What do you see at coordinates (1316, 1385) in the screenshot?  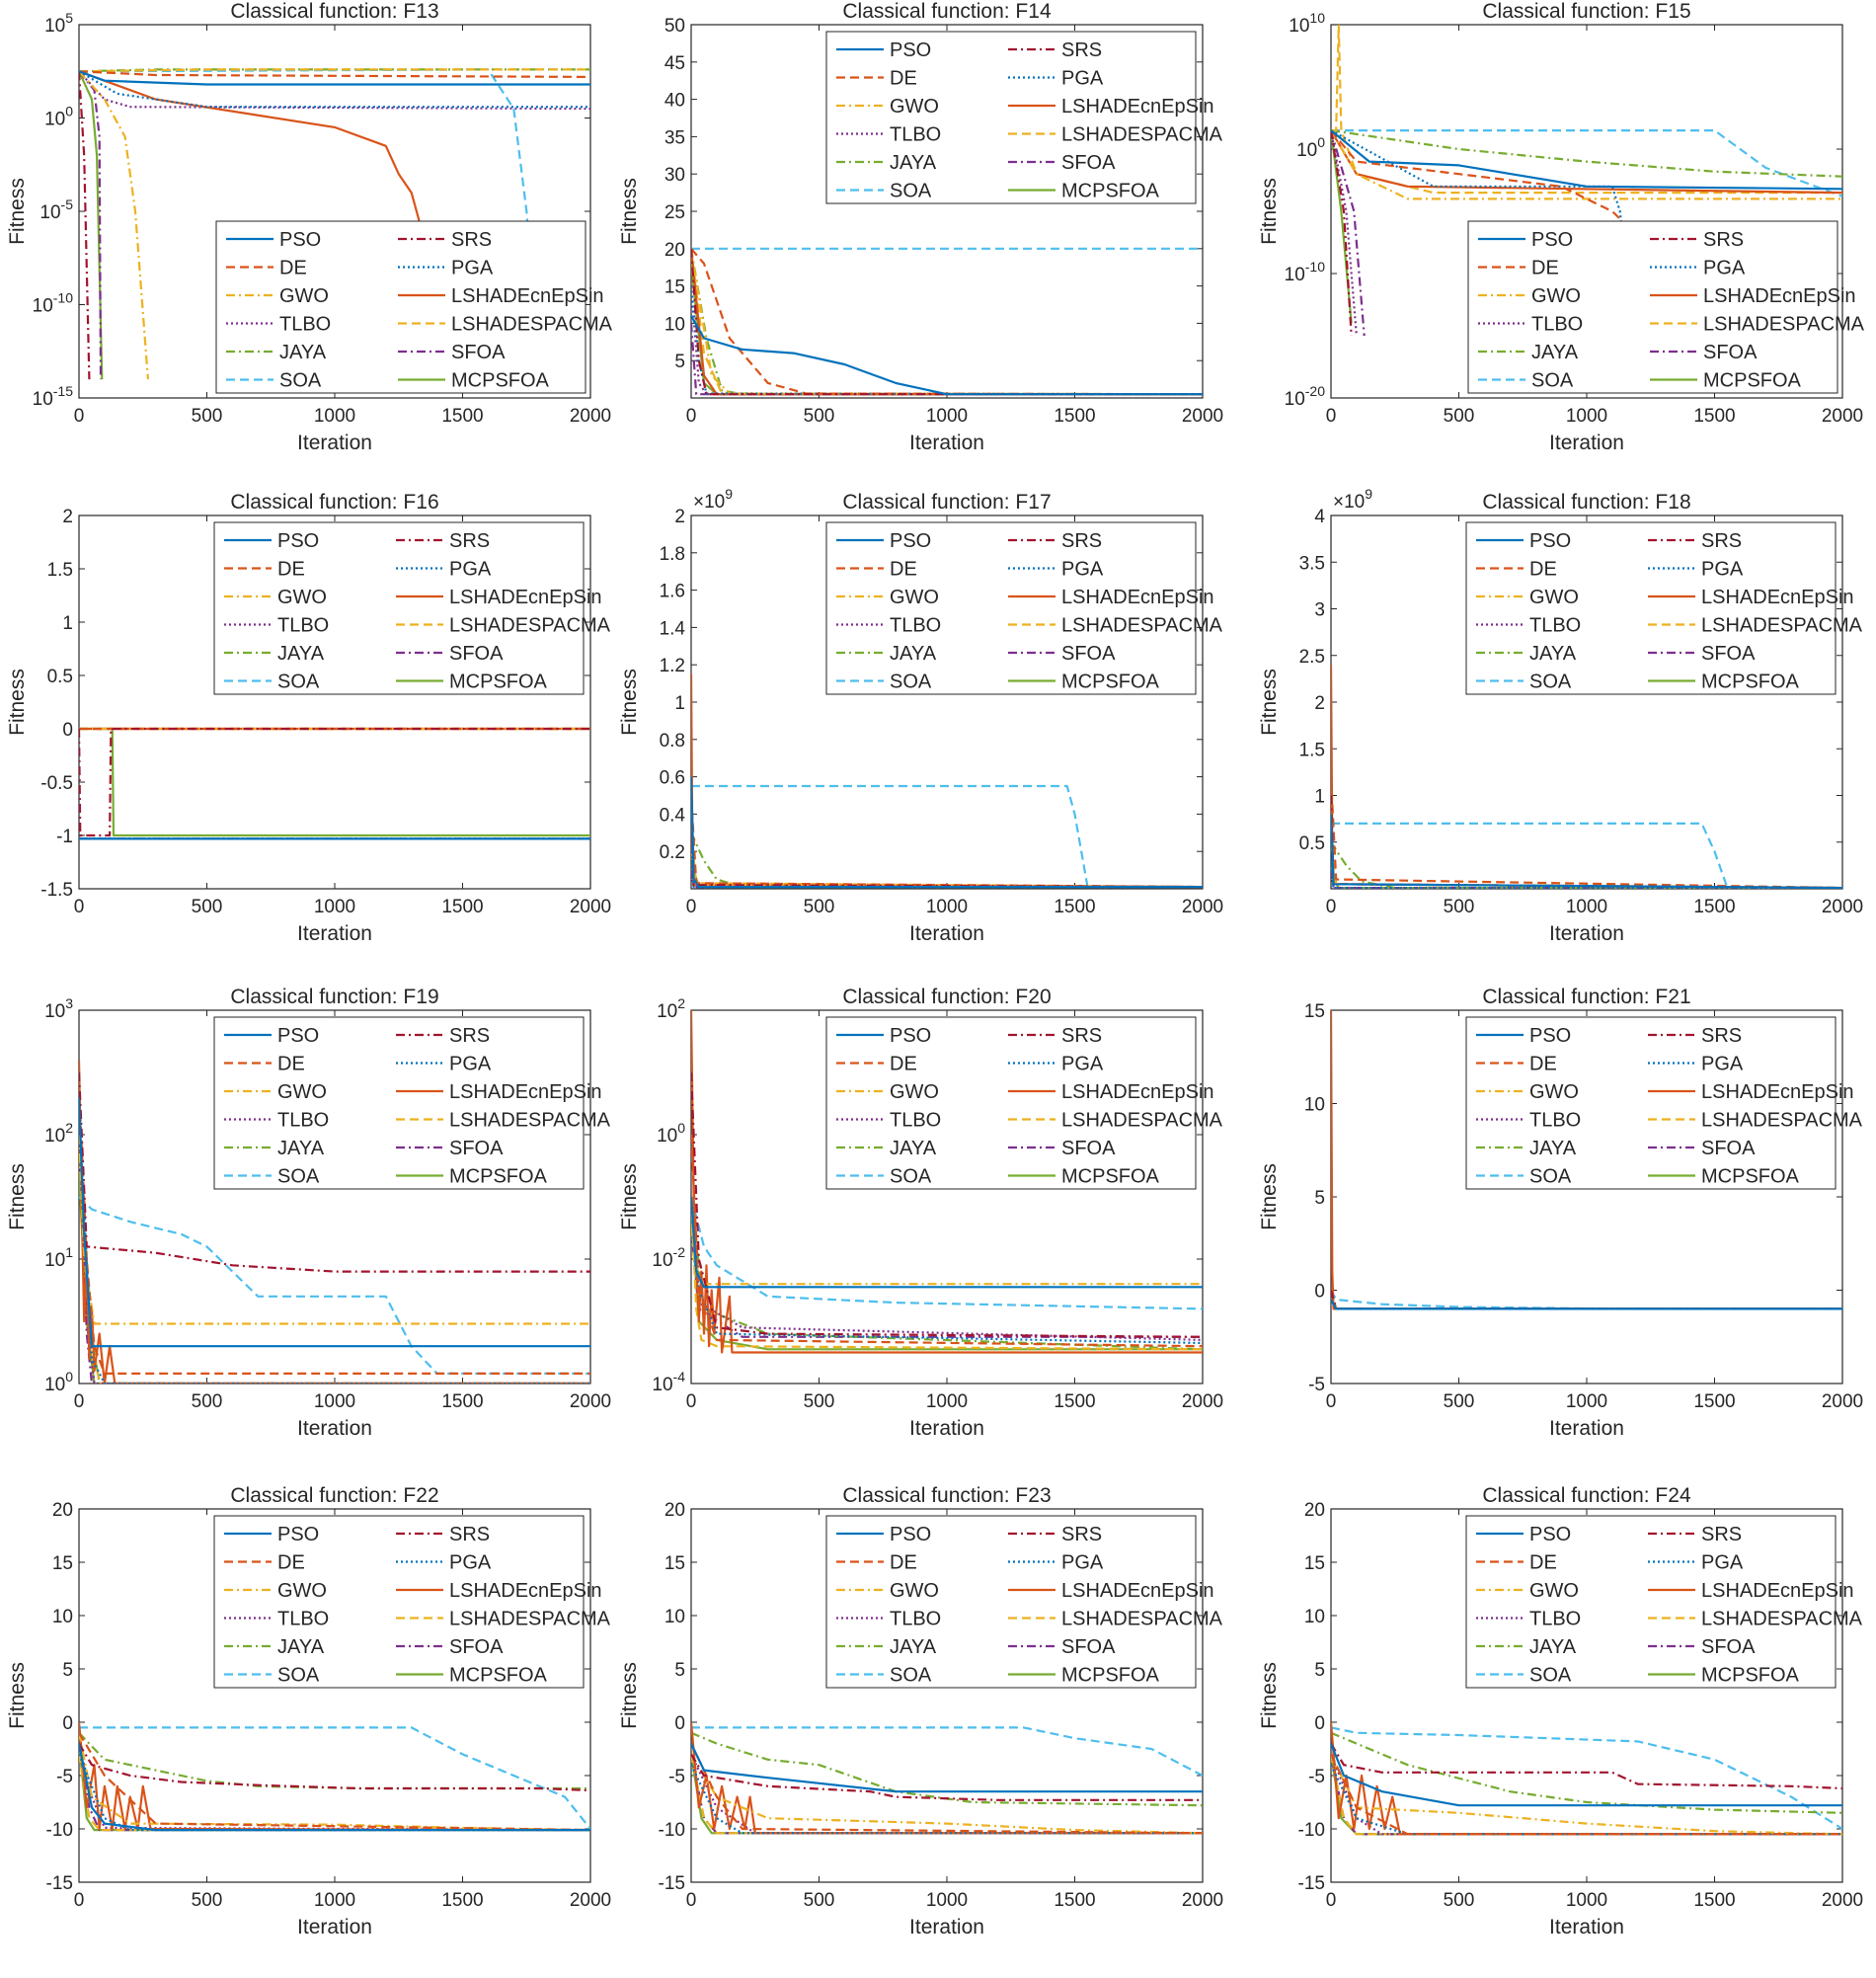 I see `y-tick-label: -5` at bounding box center [1316, 1385].